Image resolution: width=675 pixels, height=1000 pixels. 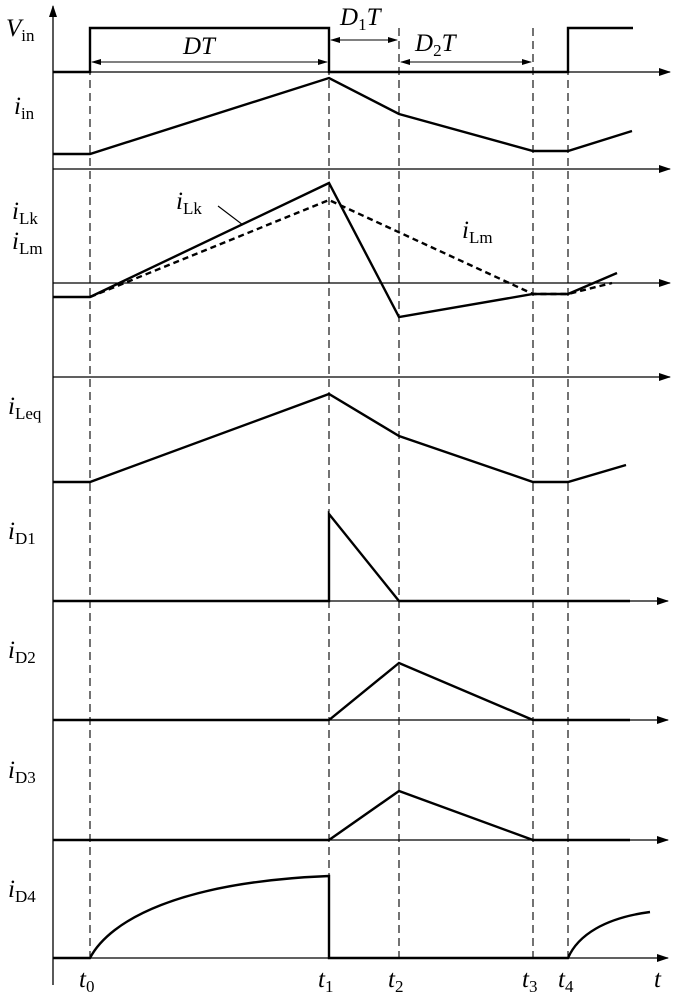 I want to click on t1-label: t1, so click(x=325, y=981).